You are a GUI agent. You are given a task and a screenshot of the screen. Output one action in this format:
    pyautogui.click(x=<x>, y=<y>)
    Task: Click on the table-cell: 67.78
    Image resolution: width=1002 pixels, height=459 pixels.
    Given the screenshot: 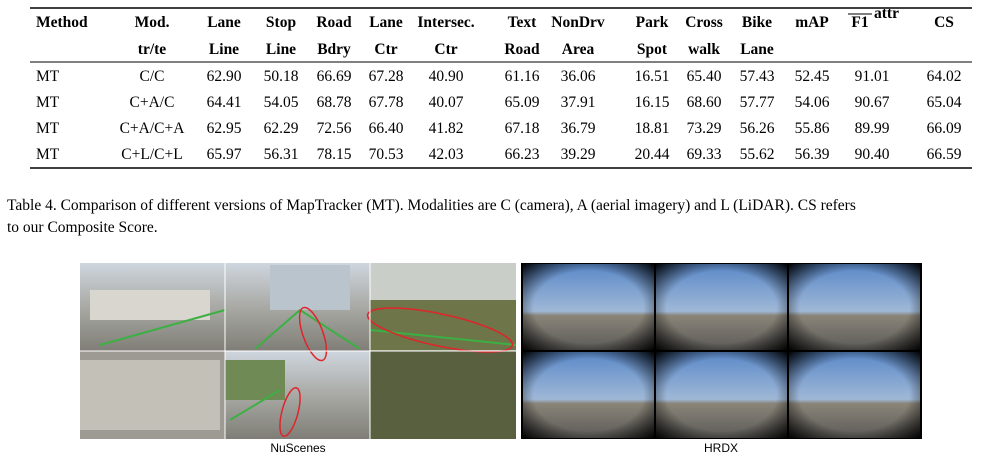 What is the action you would take?
    pyautogui.click(x=386, y=102)
    